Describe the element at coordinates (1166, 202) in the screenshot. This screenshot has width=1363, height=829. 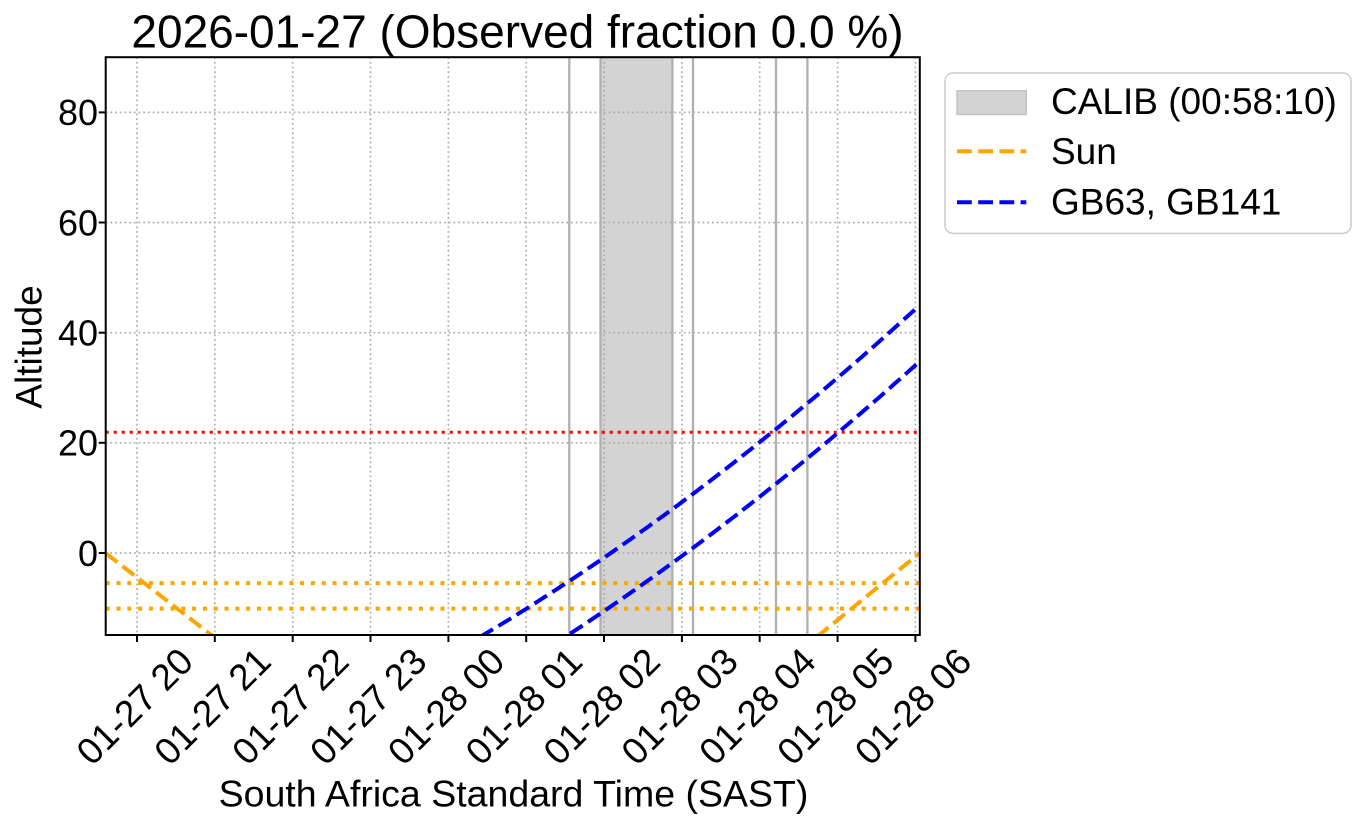
I see `svg-text: GB63, GB141` at that location.